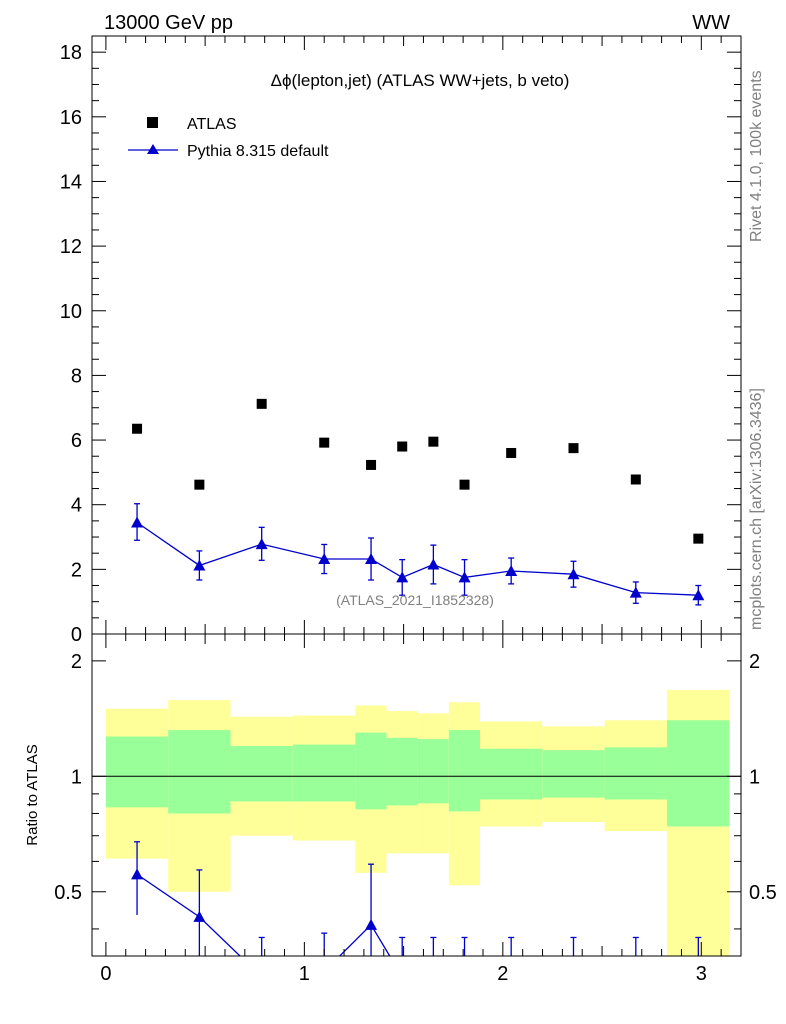 This screenshot has width=786, height=1024. I want to click on rivet-label: Rivet 4.1.0, 100k events, so click(756, 156).